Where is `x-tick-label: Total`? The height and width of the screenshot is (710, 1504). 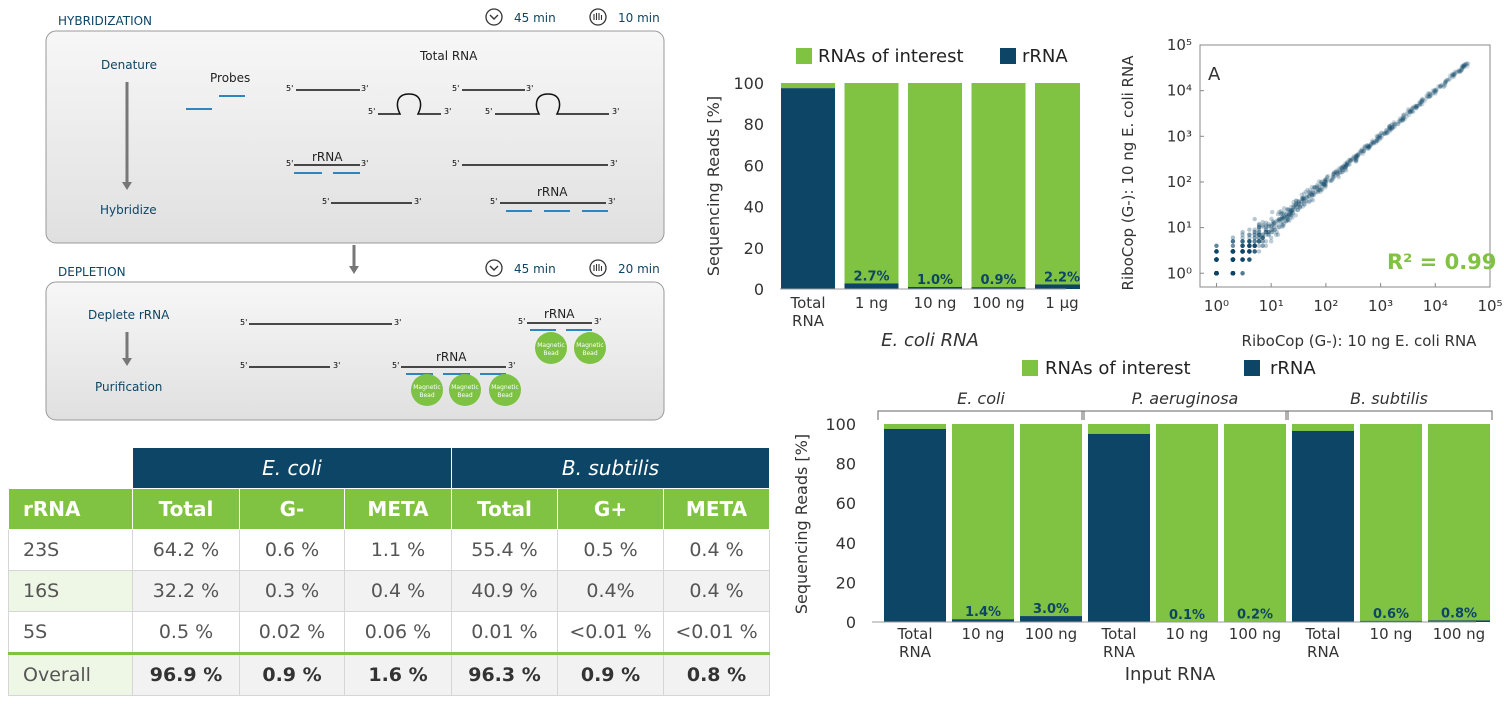 x-tick-label: Total is located at coordinates (1118, 634).